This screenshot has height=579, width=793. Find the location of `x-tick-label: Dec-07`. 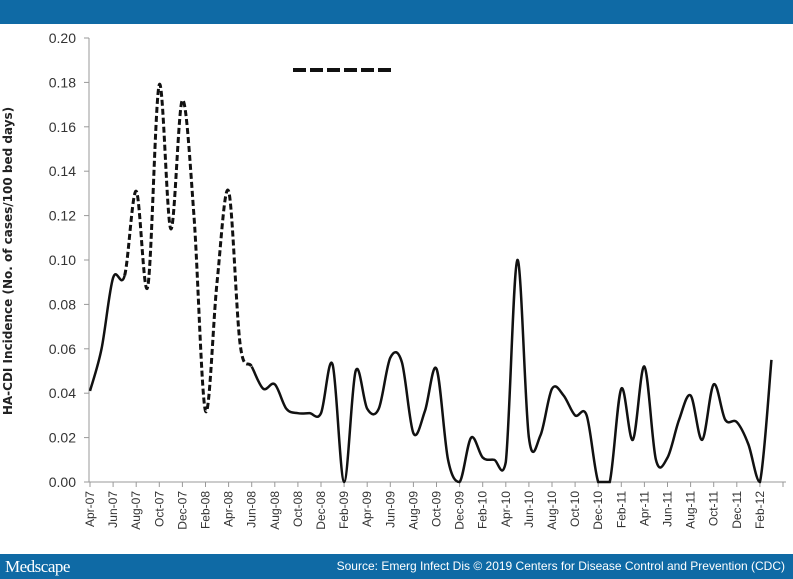

x-tick-label: Dec-07 is located at coordinates (182, 510).